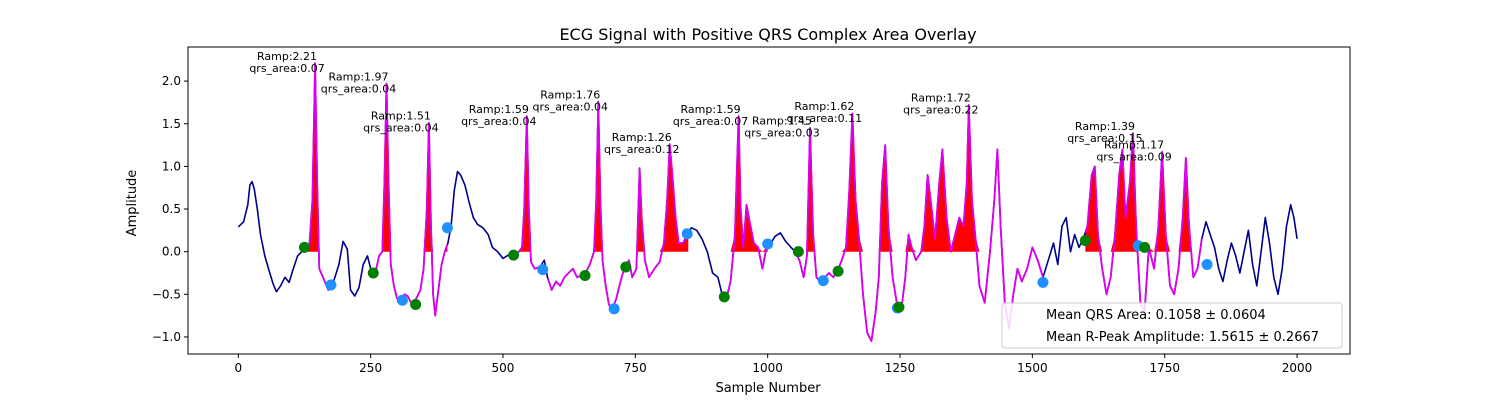 This screenshot has width=1500, height=400. Describe the element at coordinates (635, 368) in the screenshot. I see `x-tick-label: 750` at that location.